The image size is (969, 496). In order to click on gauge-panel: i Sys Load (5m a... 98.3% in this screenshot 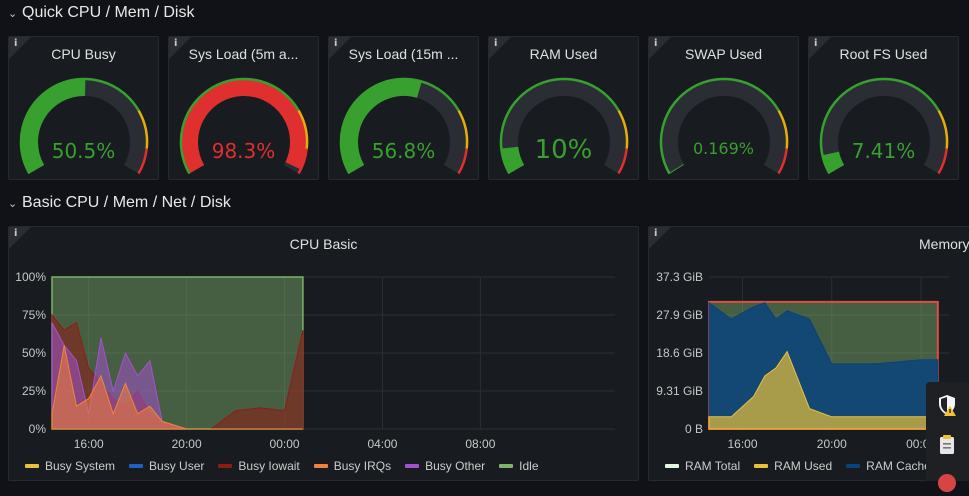, I will do `click(243, 108)`.